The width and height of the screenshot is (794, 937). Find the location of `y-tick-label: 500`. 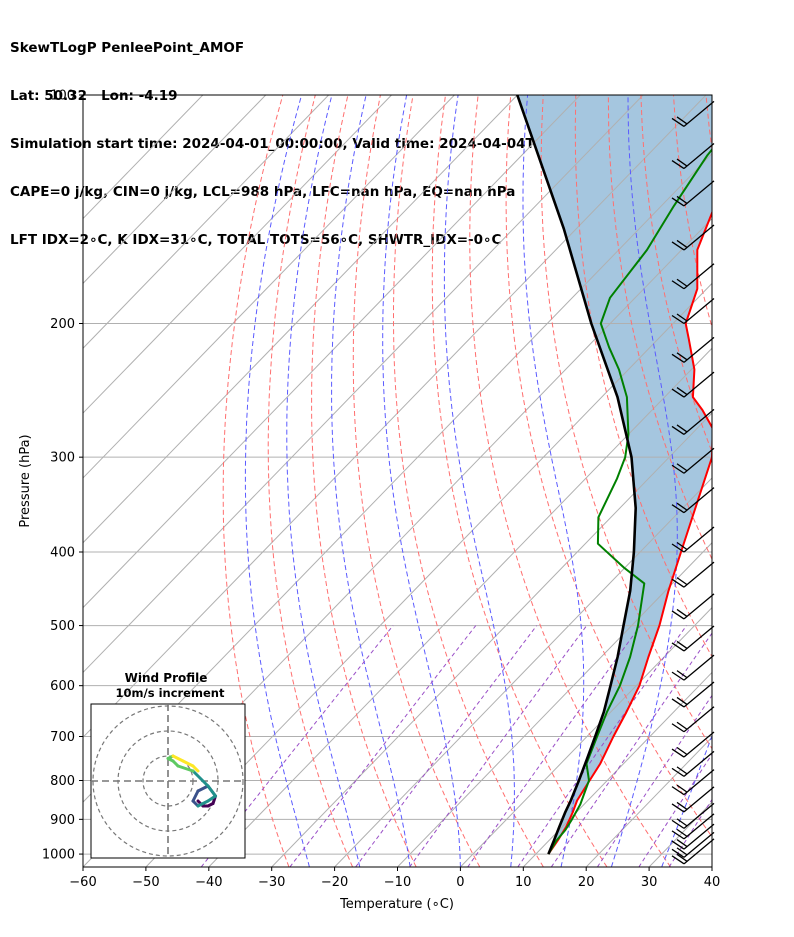

y-tick-label: 500 is located at coordinates (62, 626).